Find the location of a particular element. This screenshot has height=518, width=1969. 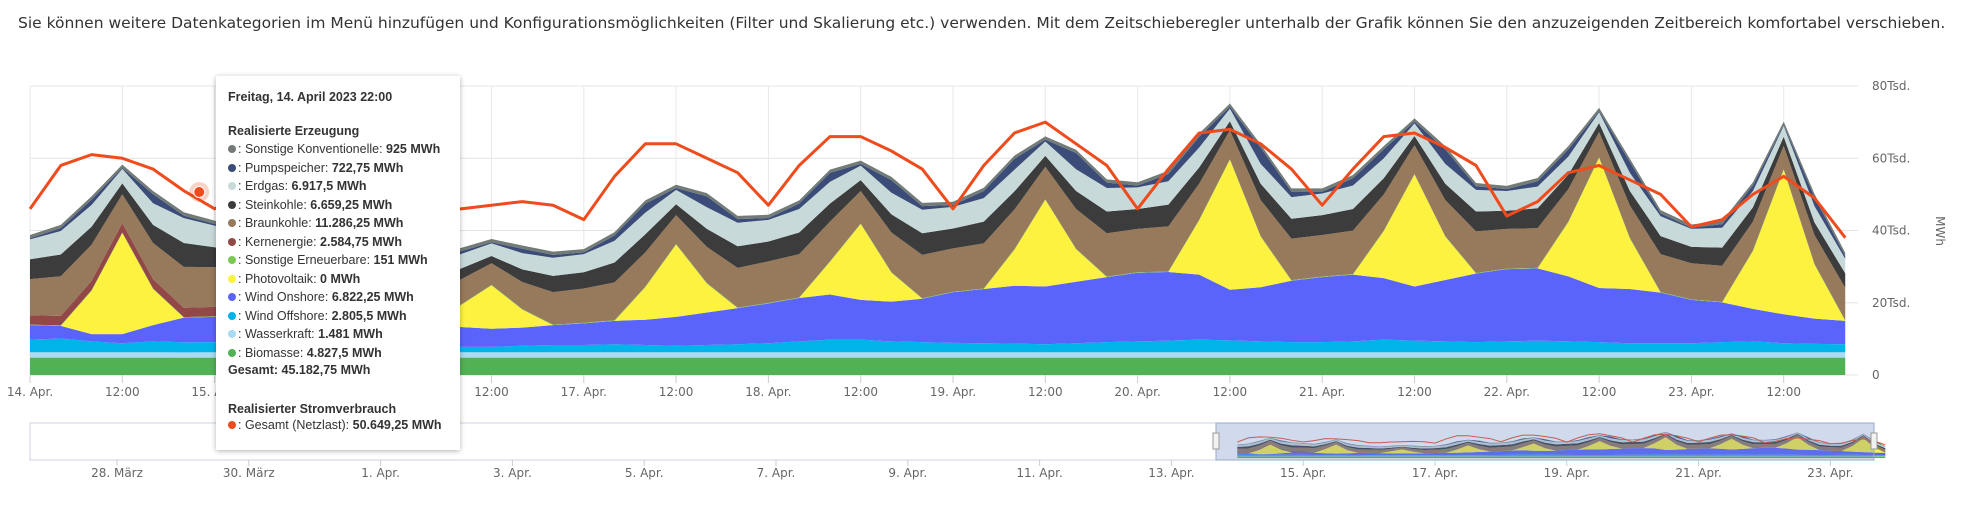

navigator-tick-label: 3. Apr. is located at coordinates (512, 473).